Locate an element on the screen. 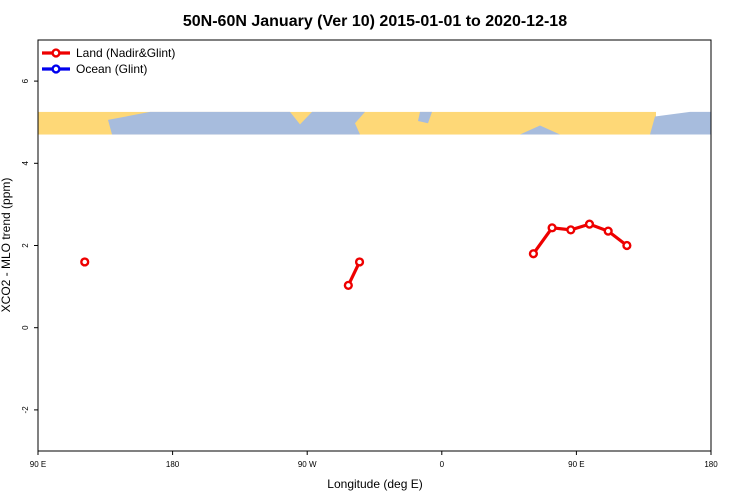 The image size is (750, 500). y-axis: -2 0 2 4 6 is located at coordinates (29, 245).